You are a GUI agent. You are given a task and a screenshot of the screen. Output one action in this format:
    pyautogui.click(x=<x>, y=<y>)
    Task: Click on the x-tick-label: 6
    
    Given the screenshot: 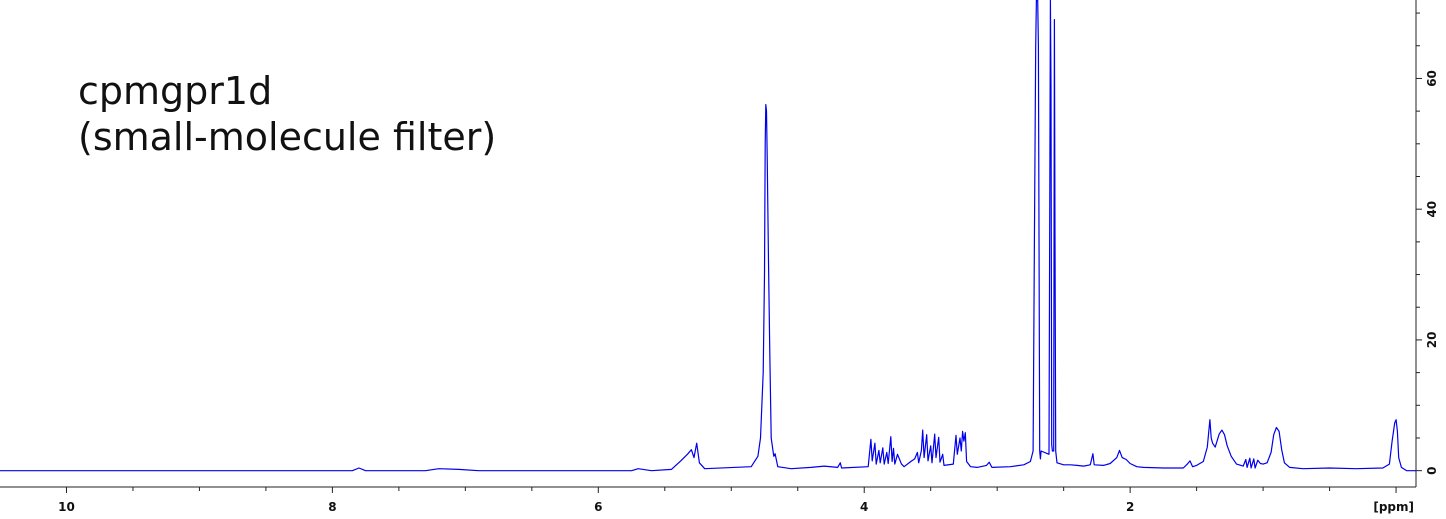 What is the action you would take?
    pyautogui.click(x=598, y=507)
    